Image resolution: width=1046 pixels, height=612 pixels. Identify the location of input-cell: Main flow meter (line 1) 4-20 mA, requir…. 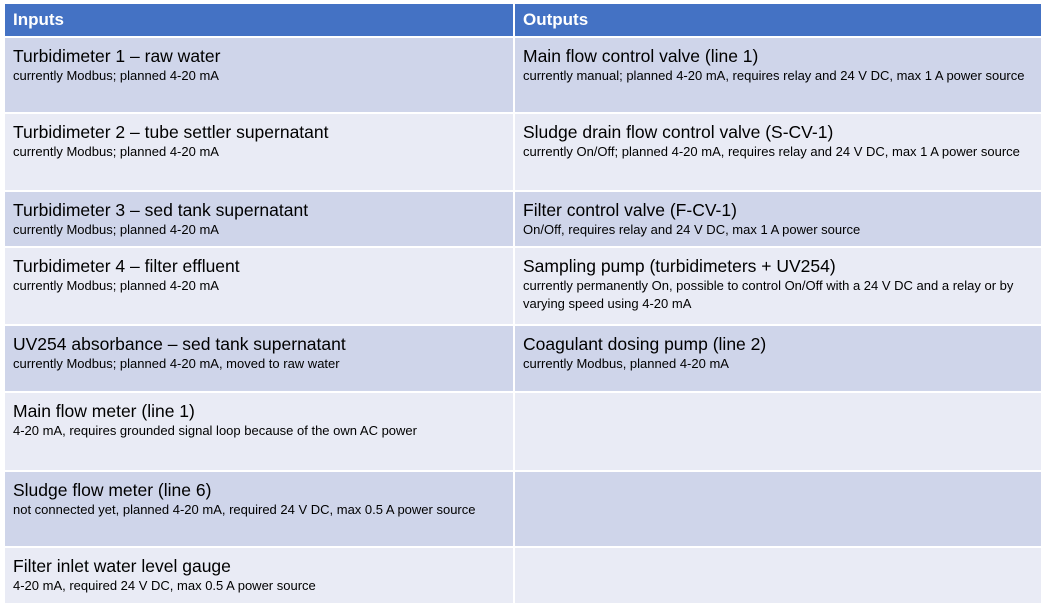
(260, 431).